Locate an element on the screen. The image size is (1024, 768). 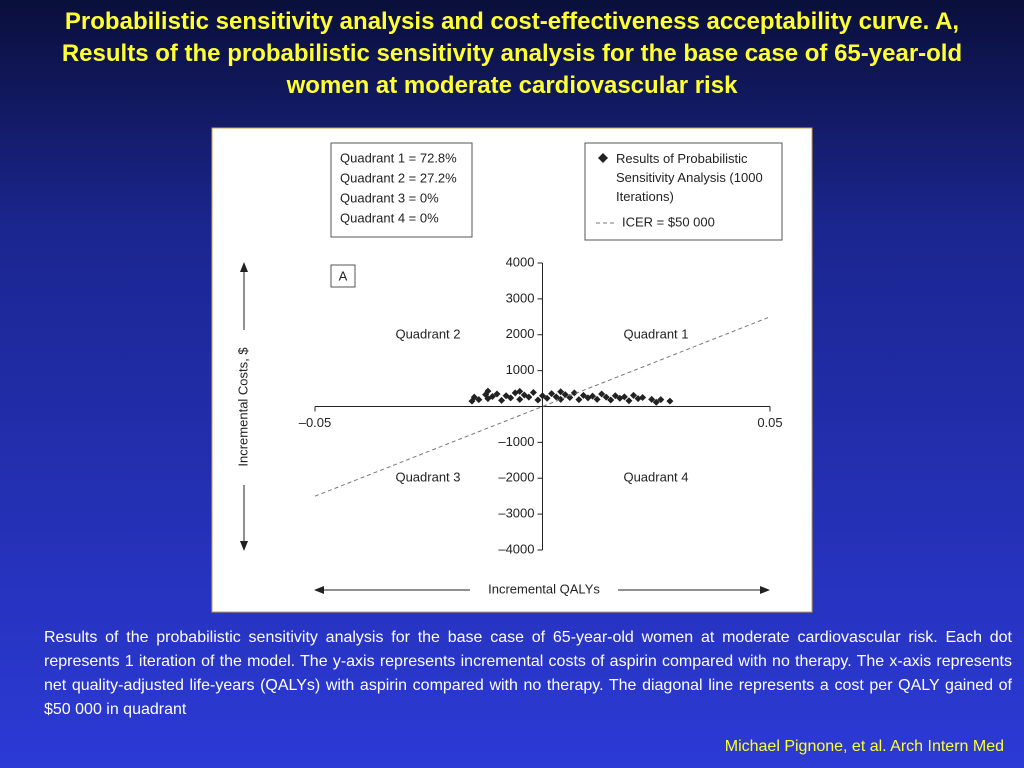
citation: Michael Pignone, et al. Arch Intern Med is located at coordinates (864, 746).